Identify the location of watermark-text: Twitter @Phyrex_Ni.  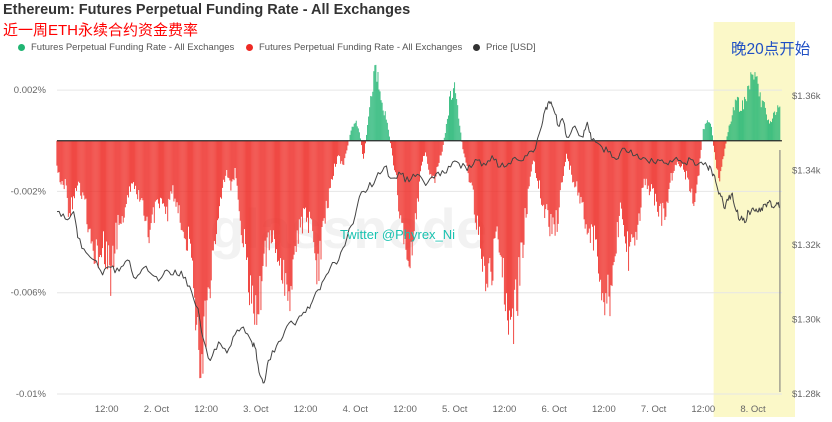
(397, 234).